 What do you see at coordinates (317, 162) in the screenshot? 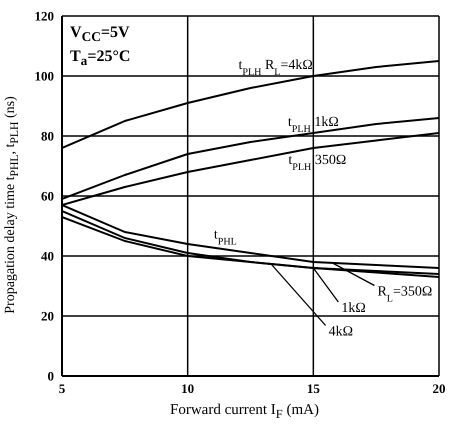
I see `annotation: t$_{PLH}$ 350Ω` at bounding box center [317, 162].